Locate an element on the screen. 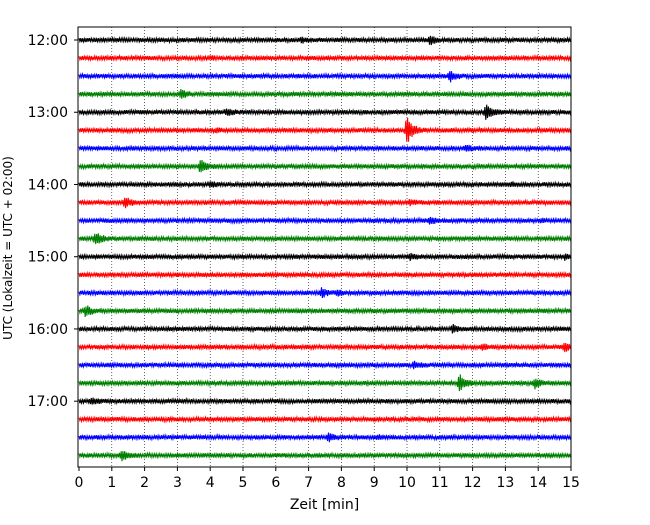  y-tick-label: 14:00 is located at coordinates (48, 185).